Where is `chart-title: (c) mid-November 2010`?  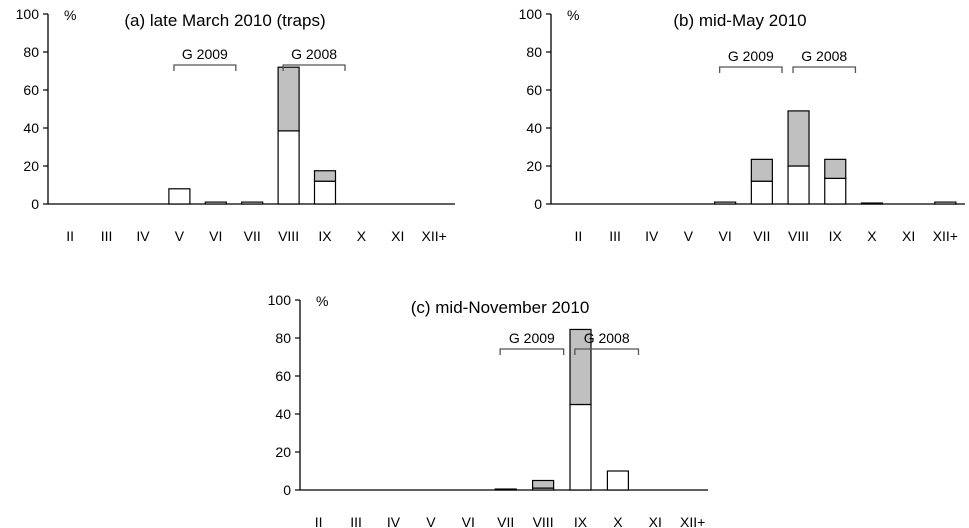 chart-title: (c) mid-November 2010 is located at coordinates (500, 307).